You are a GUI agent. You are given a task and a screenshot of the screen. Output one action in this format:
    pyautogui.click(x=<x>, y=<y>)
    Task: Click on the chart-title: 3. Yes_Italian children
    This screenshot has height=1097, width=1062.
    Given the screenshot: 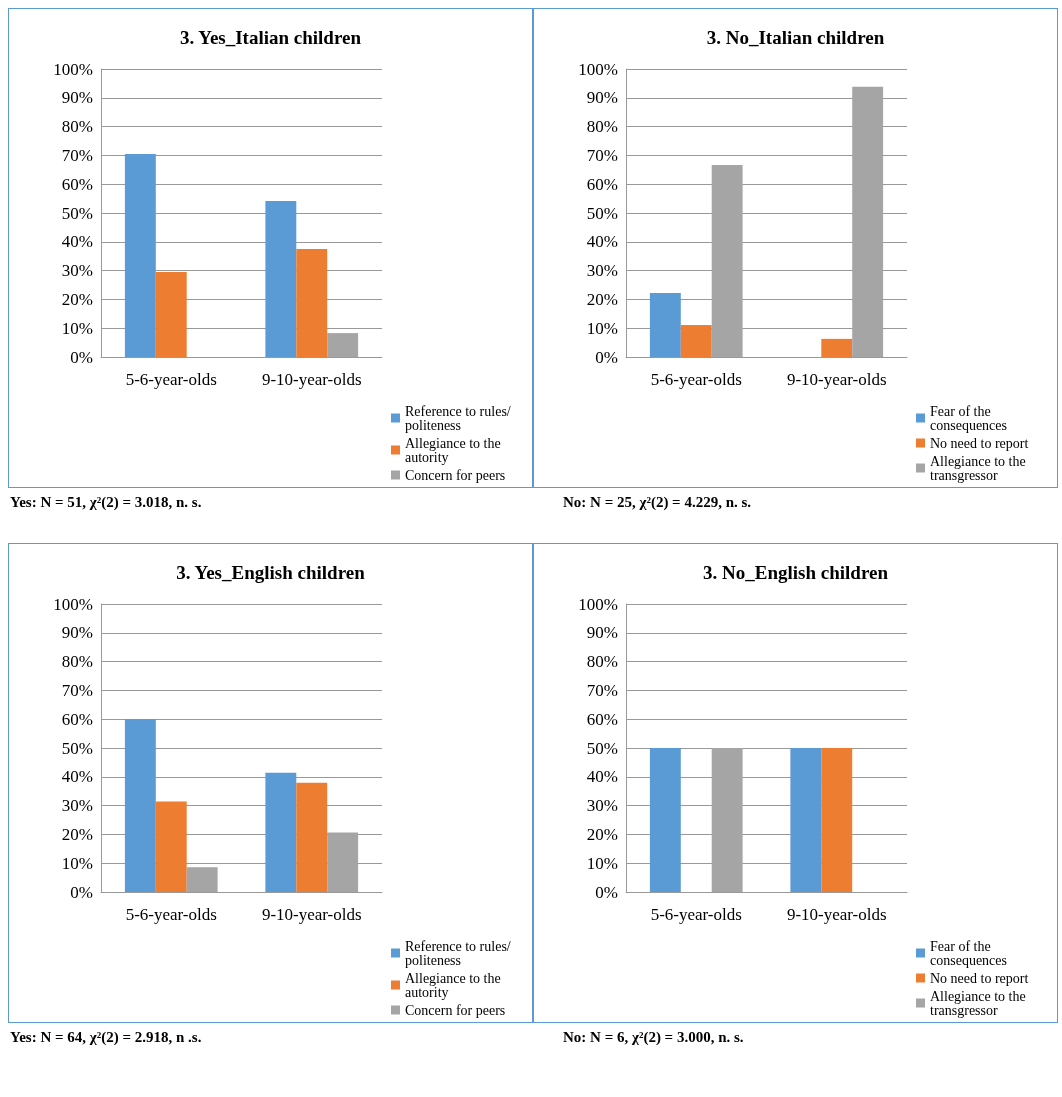 What is the action you would take?
    pyautogui.click(x=270, y=37)
    